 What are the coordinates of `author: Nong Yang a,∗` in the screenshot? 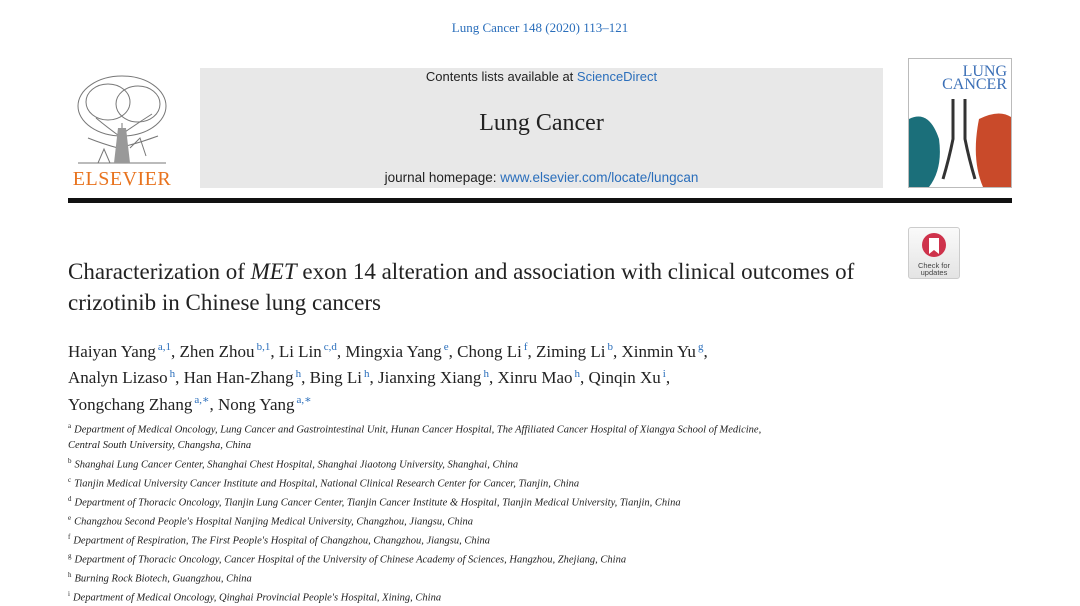 It's located at (264, 404).